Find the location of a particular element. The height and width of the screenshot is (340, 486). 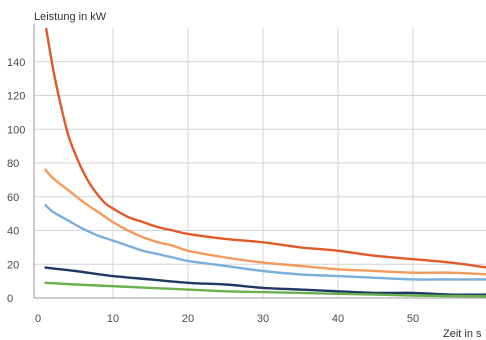

y-tick-label: 20 is located at coordinates (13, 265).